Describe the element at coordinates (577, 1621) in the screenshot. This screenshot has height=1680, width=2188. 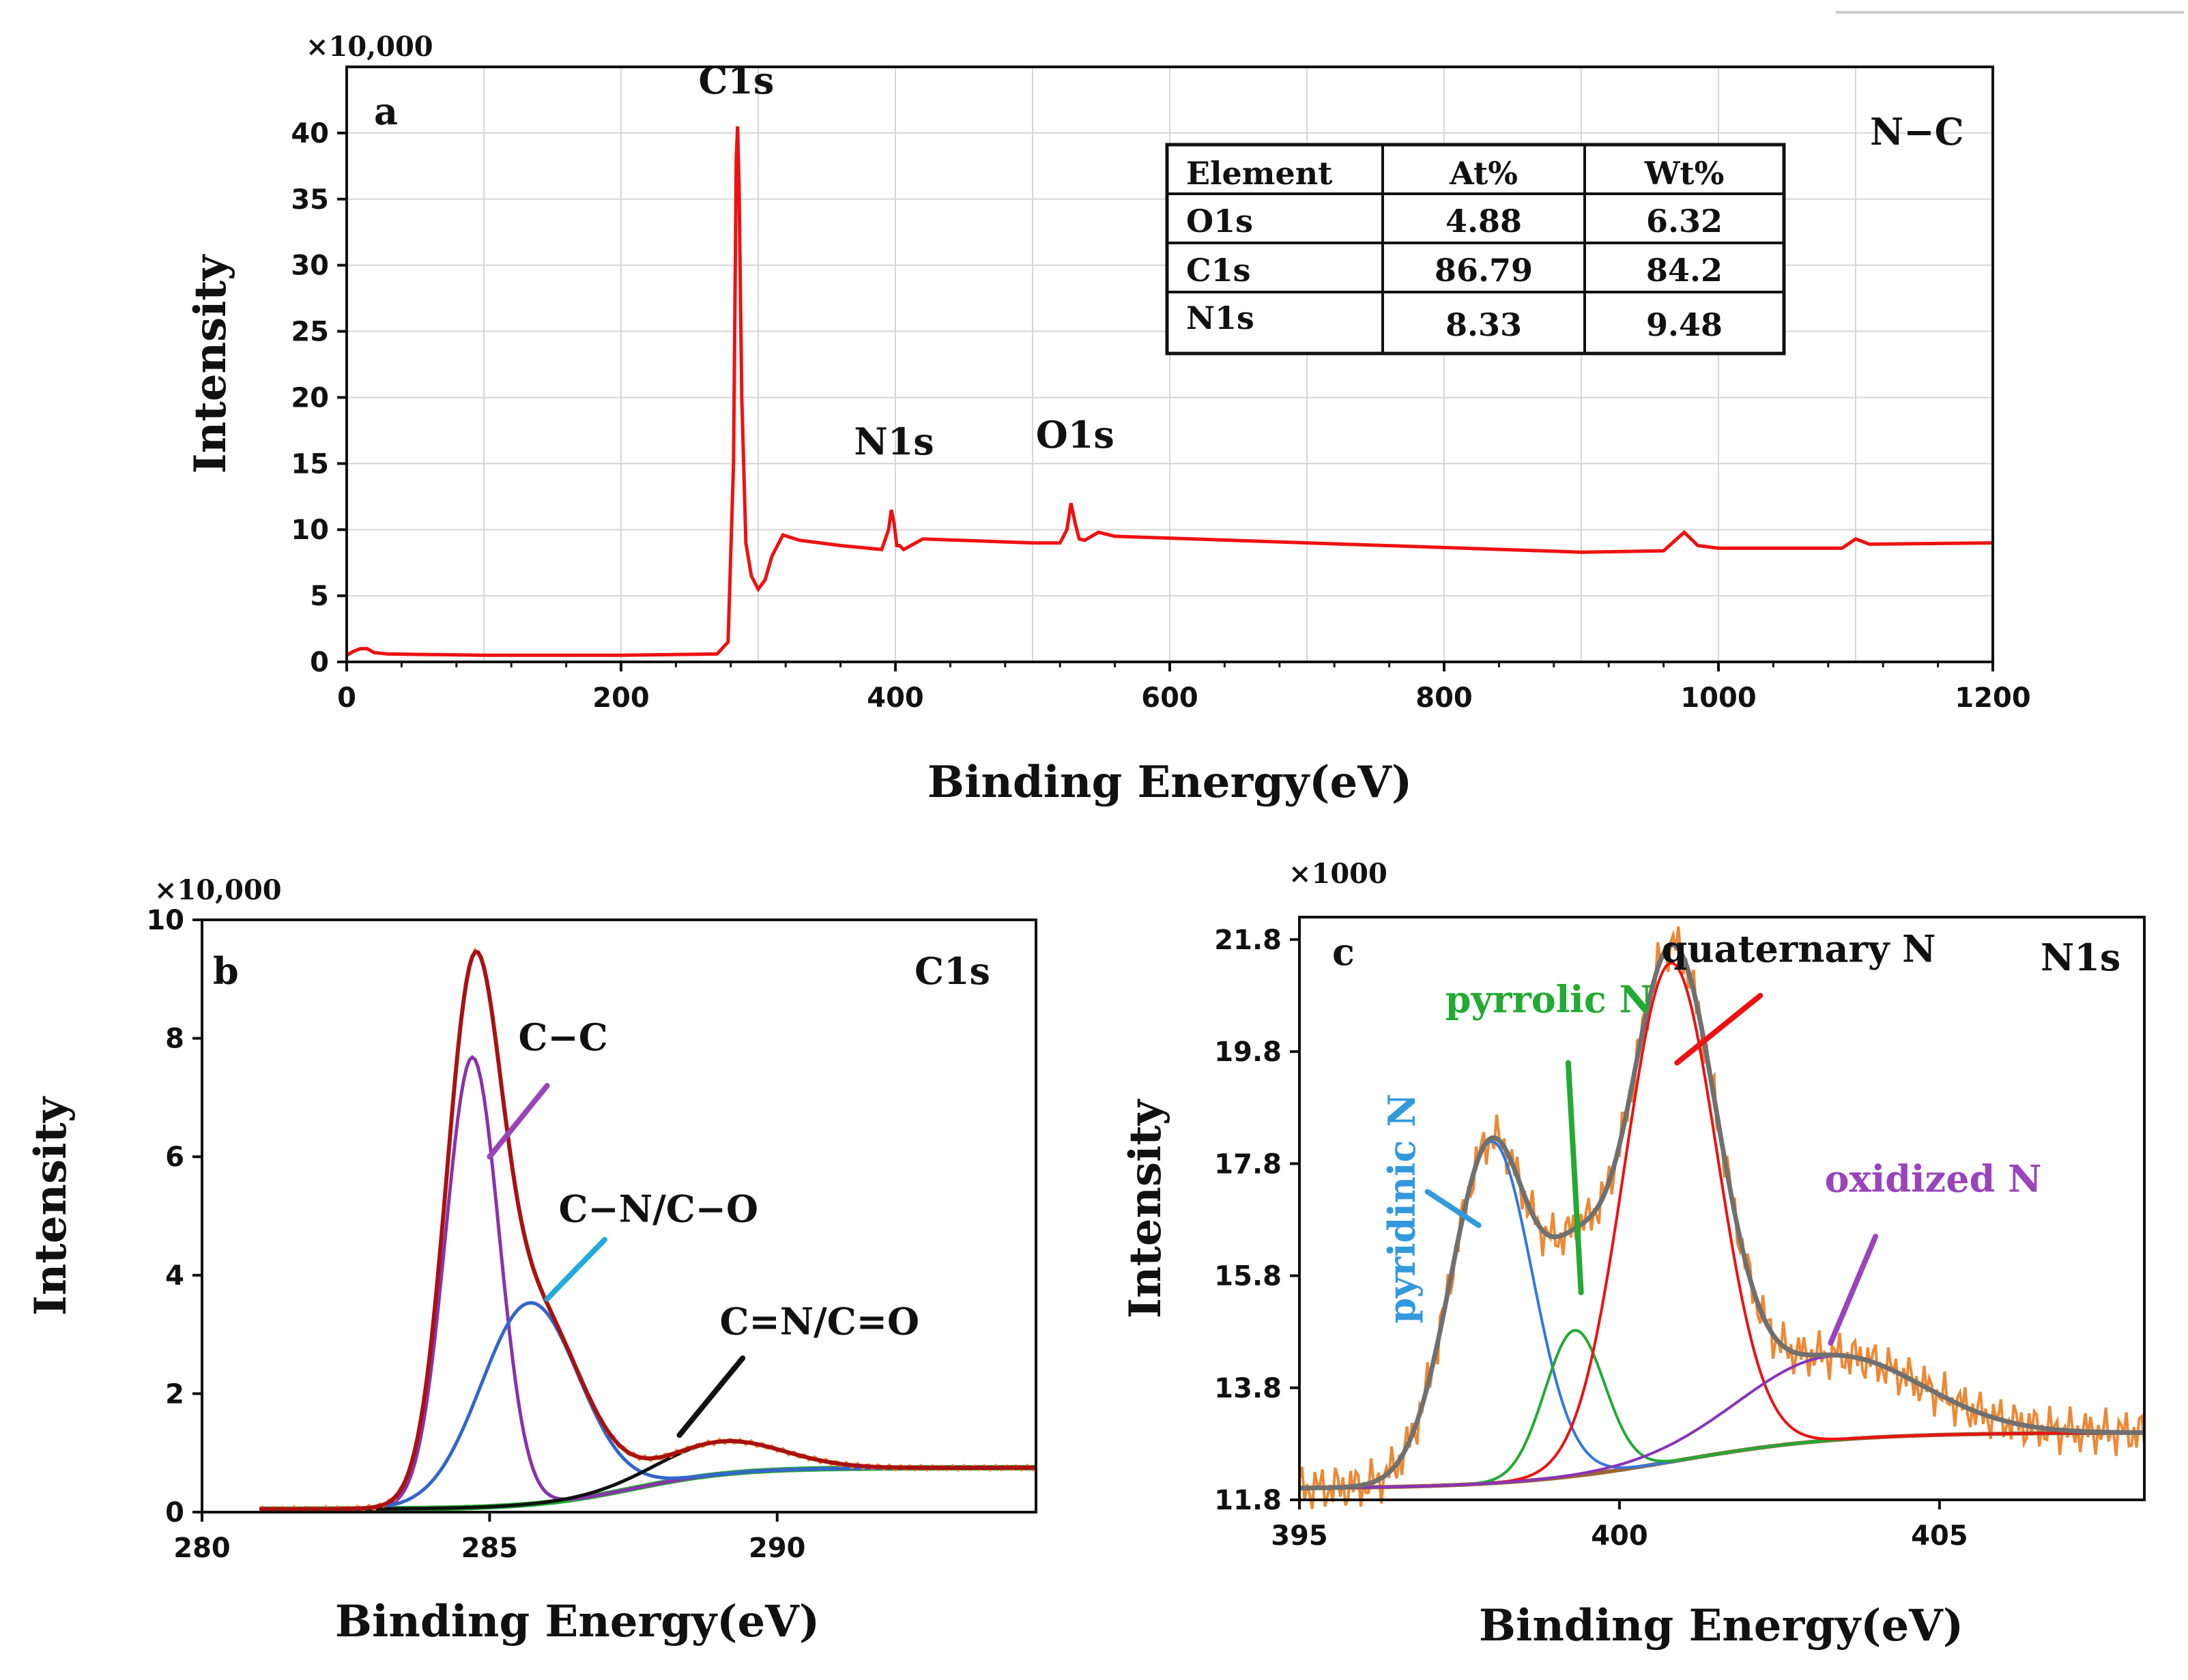
I see `panel-b-xlabel: Binding Energy(eV)` at that location.